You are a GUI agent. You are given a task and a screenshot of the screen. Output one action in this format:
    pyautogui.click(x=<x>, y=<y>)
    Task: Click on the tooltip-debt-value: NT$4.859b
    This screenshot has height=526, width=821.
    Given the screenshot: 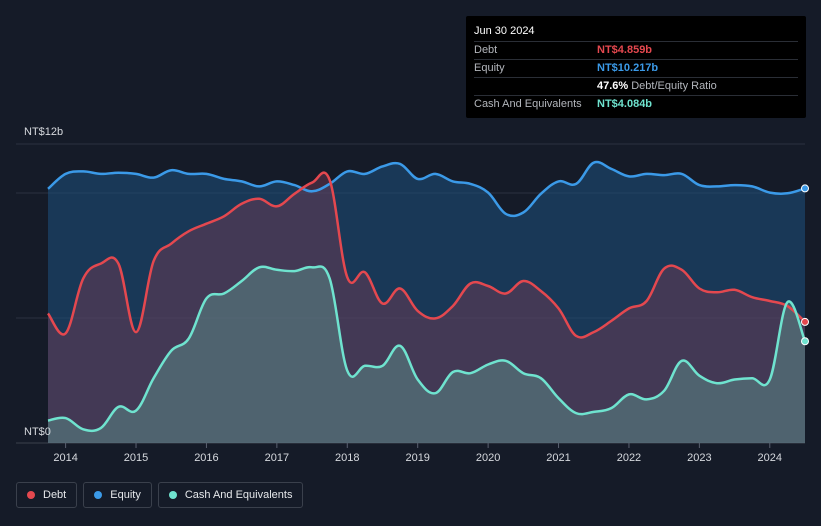 What is the action you would take?
    pyautogui.click(x=625, y=50)
    